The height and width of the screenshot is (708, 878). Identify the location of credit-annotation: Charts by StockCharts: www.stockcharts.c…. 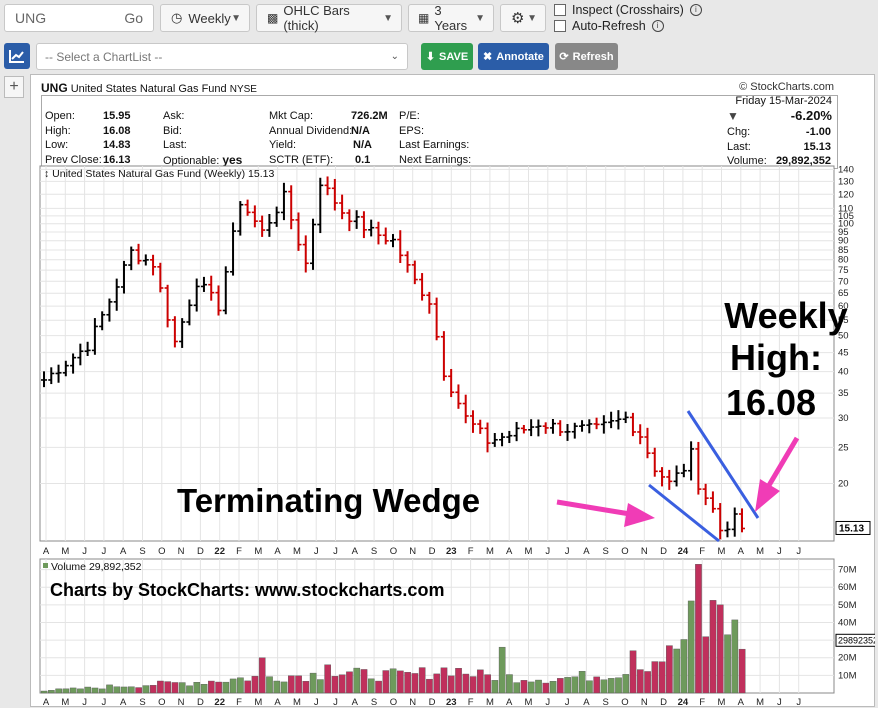
(247, 590).